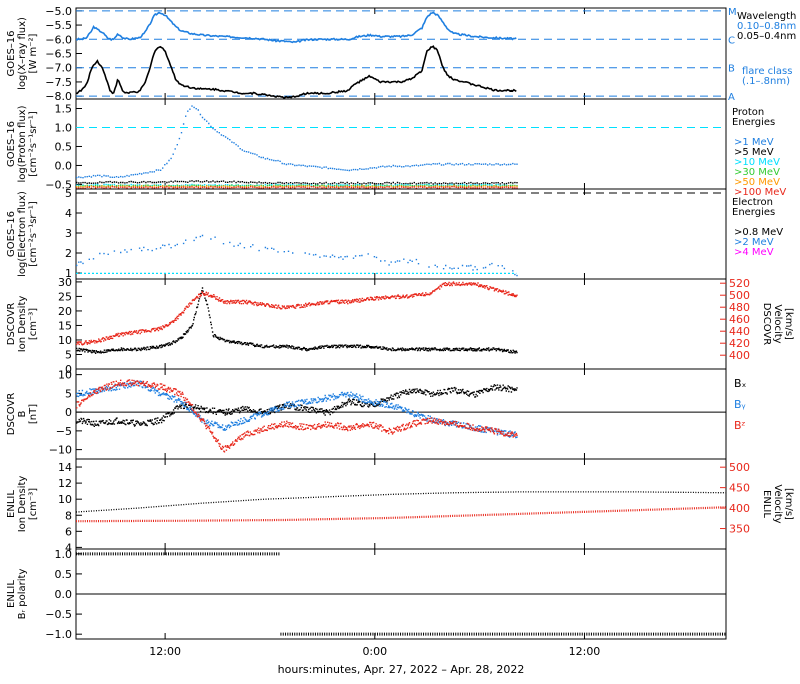 This screenshot has width=800, height=684. I want to click on series-enlil-velocity, so click(401, 514).